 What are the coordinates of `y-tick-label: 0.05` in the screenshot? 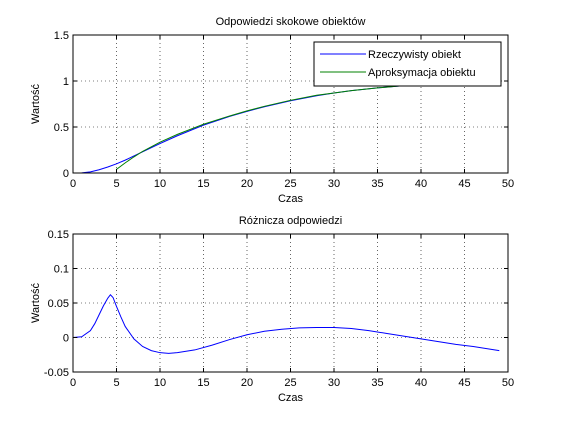 It's located at (58, 304).